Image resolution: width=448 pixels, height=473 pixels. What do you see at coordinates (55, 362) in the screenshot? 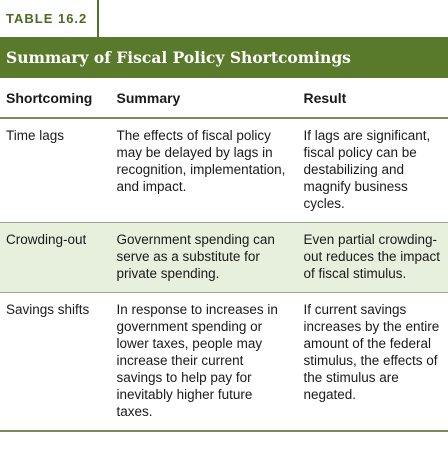
I see `row-shortcoming: Savings shifts` at bounding box center [55, 362].